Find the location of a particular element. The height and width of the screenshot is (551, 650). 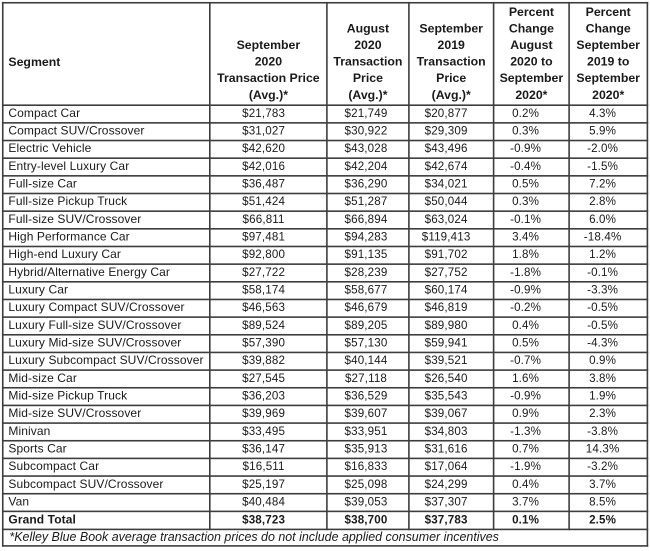

svg-text: Change is located at coordinates (531, 29).